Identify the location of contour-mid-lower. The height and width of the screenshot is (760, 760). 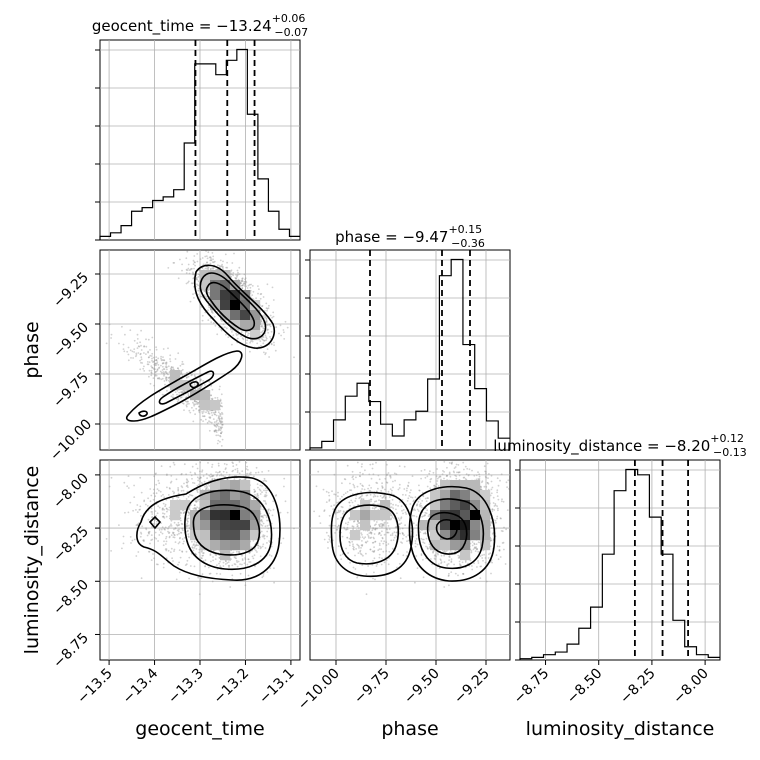
(186, 387).